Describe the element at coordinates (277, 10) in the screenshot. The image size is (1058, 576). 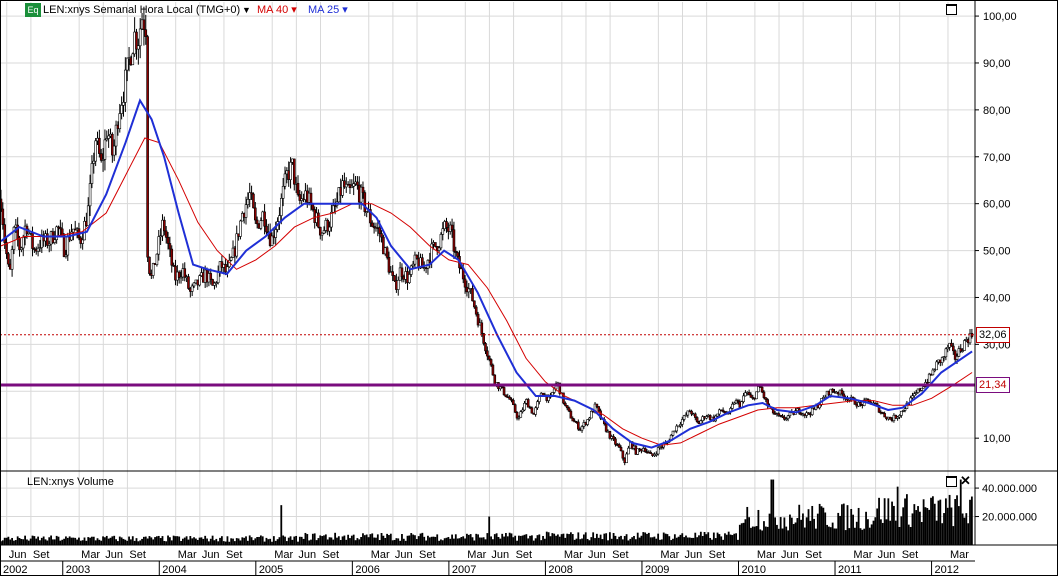
I see `ma40-legend: MA 40 ▾` at that location.